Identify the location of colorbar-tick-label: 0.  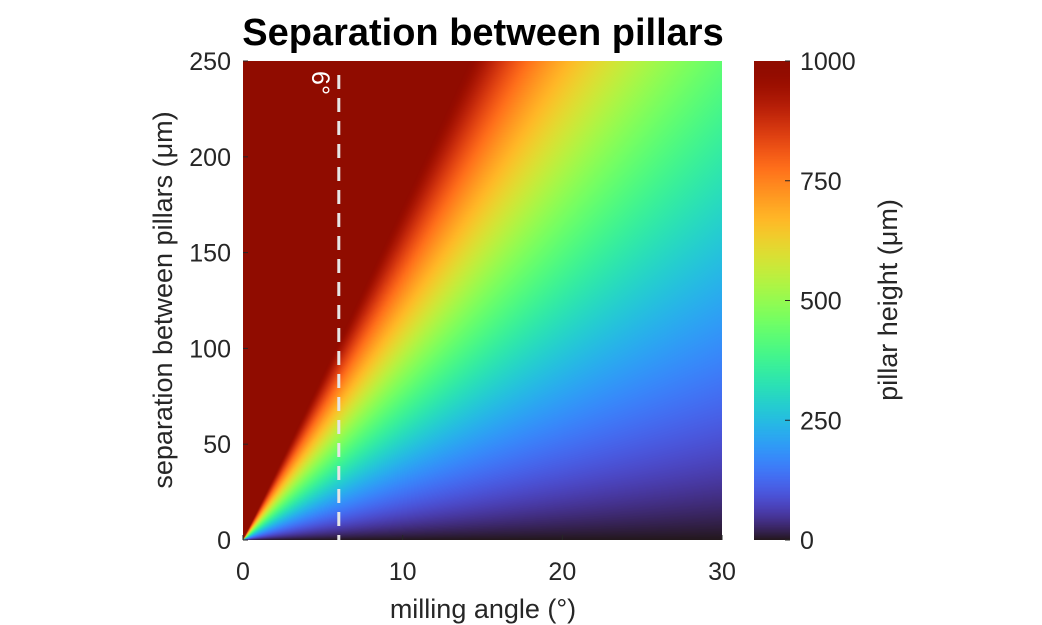
(807, 541).